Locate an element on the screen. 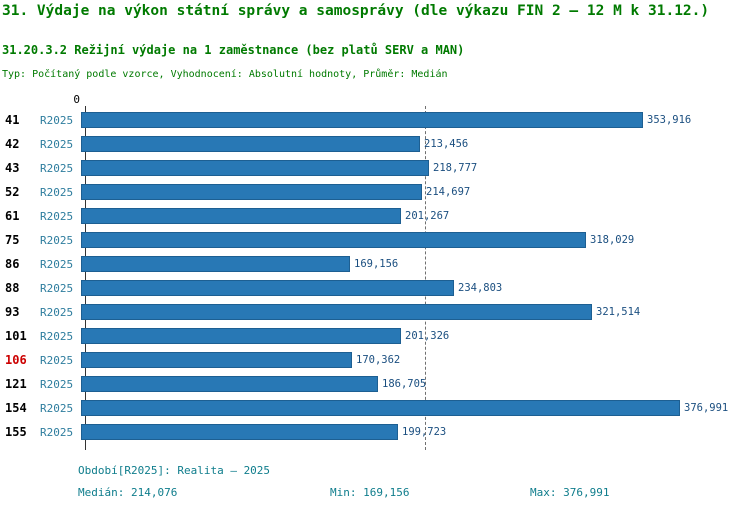  bar-value-label: 218,777 is located at coordinates (455, 168).